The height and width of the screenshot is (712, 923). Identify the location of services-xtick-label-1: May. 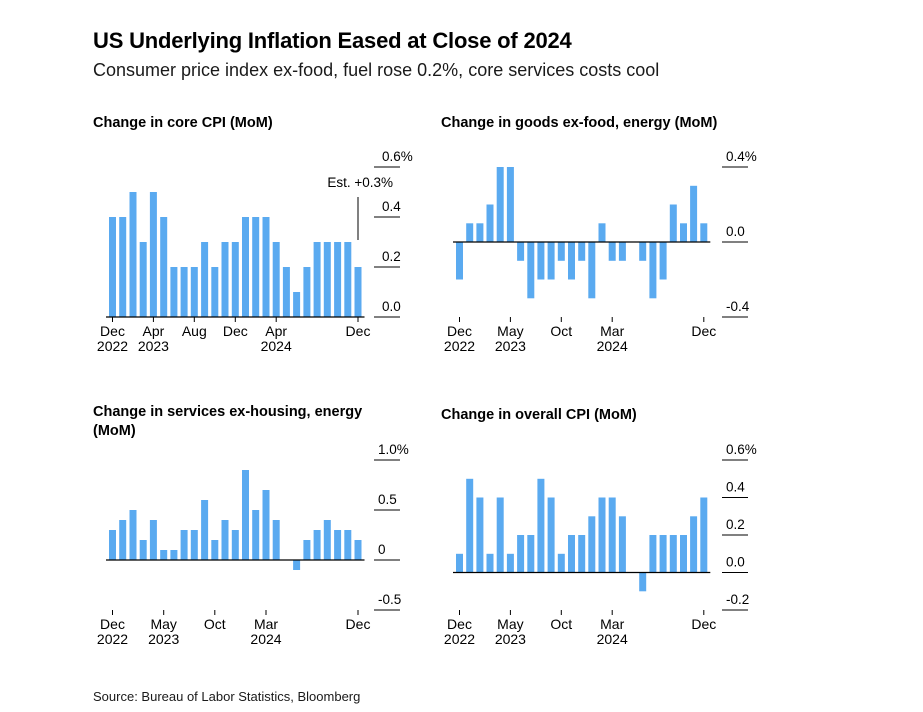
(163, 624).